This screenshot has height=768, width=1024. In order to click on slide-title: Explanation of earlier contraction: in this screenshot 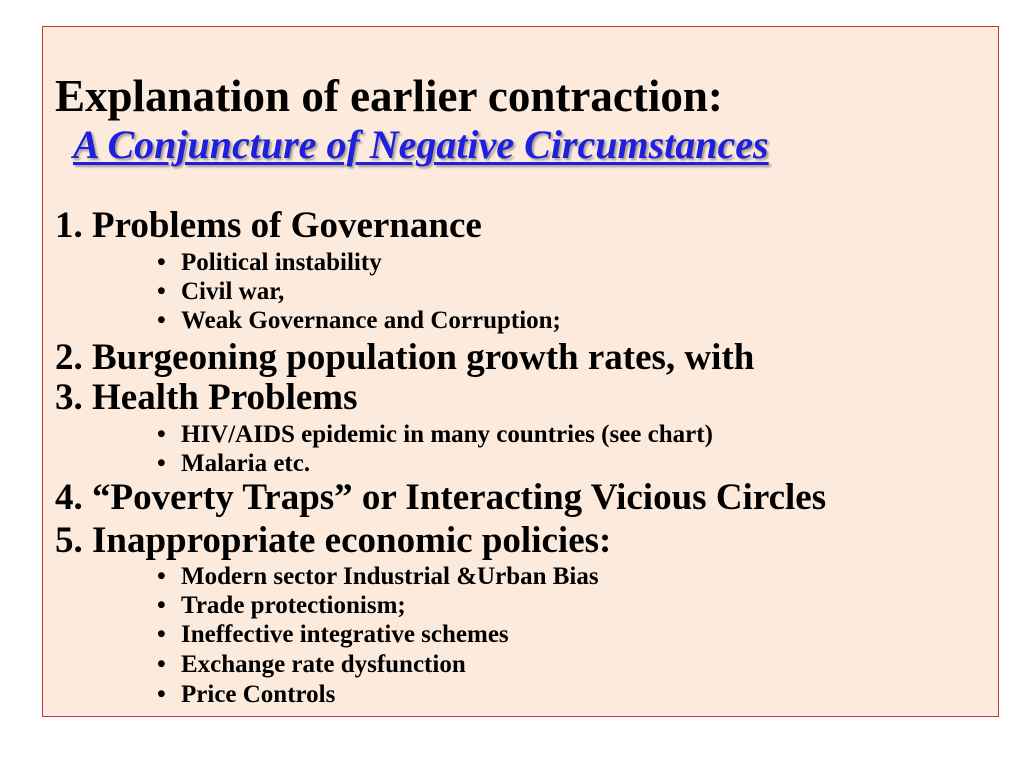, I will do `click(389, 96)`.